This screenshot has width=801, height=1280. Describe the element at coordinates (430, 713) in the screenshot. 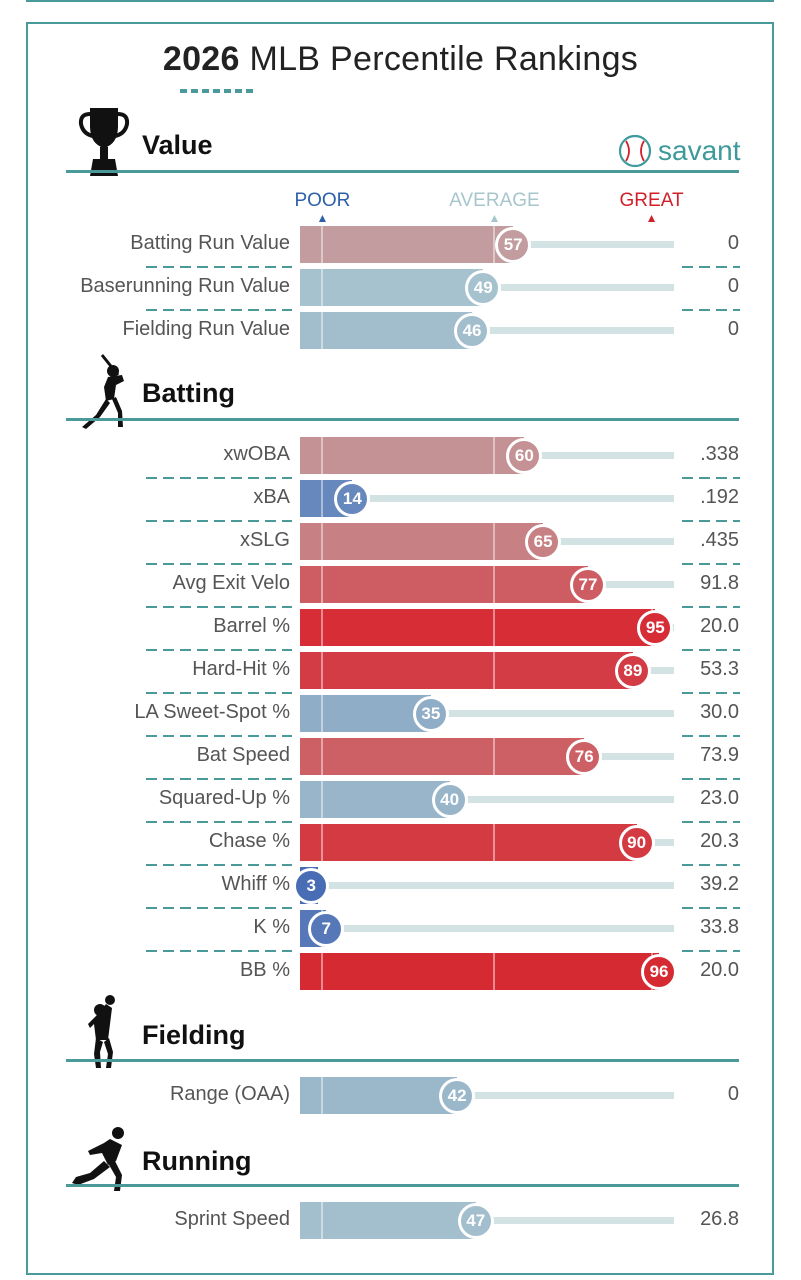

I see `percentile-badge-la-sweet-spot: 35` at that location.